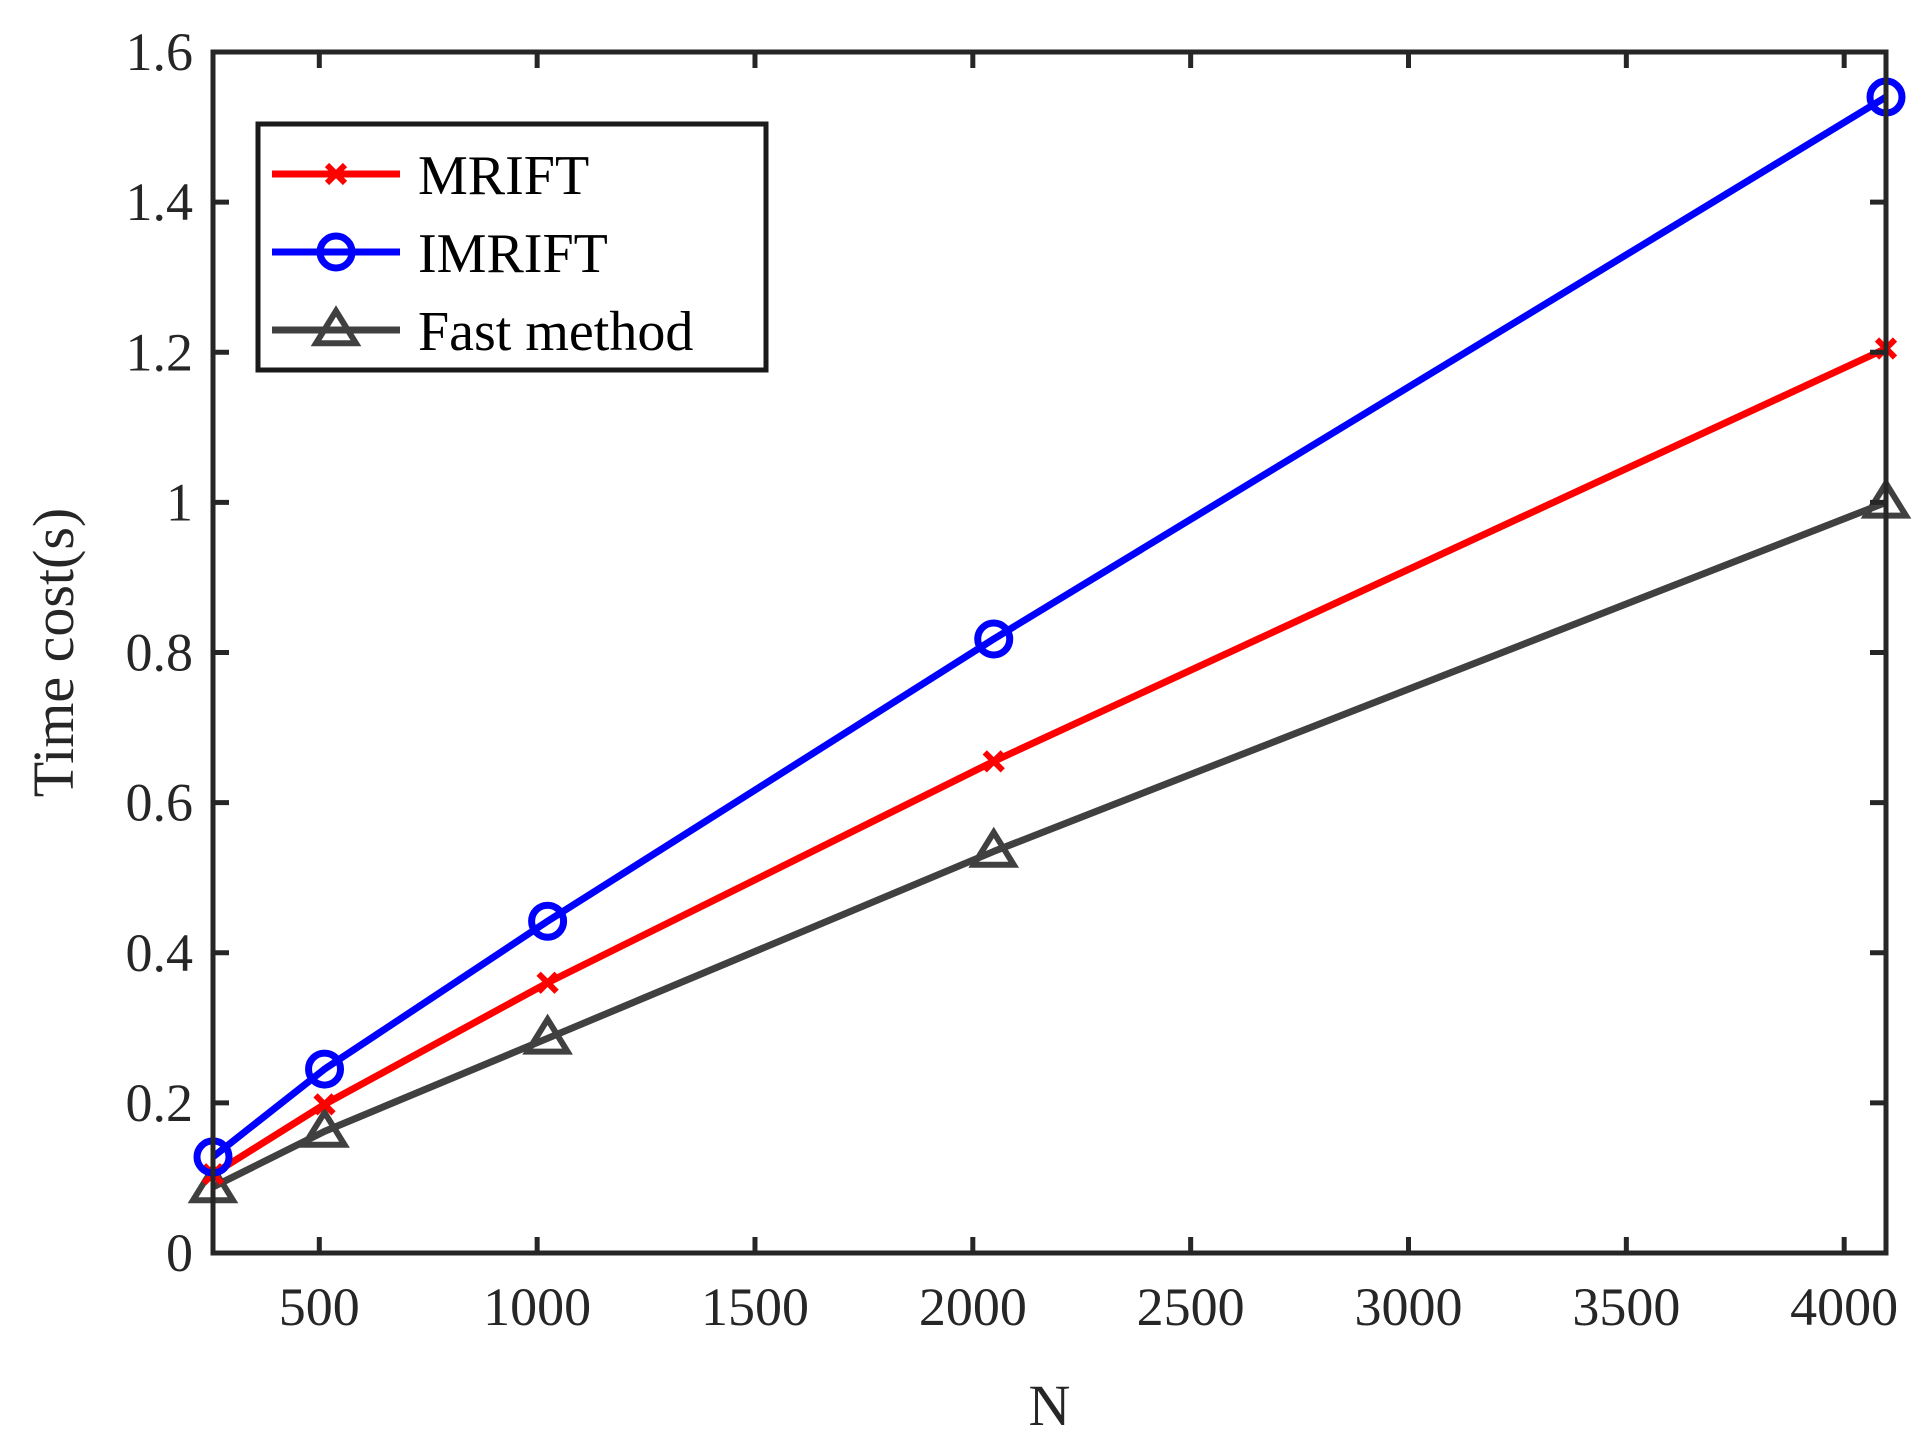  Describe the element at coordinates (53, 653) in the screenshot. I see `y-axis-label: Time cost(s)` at that location.